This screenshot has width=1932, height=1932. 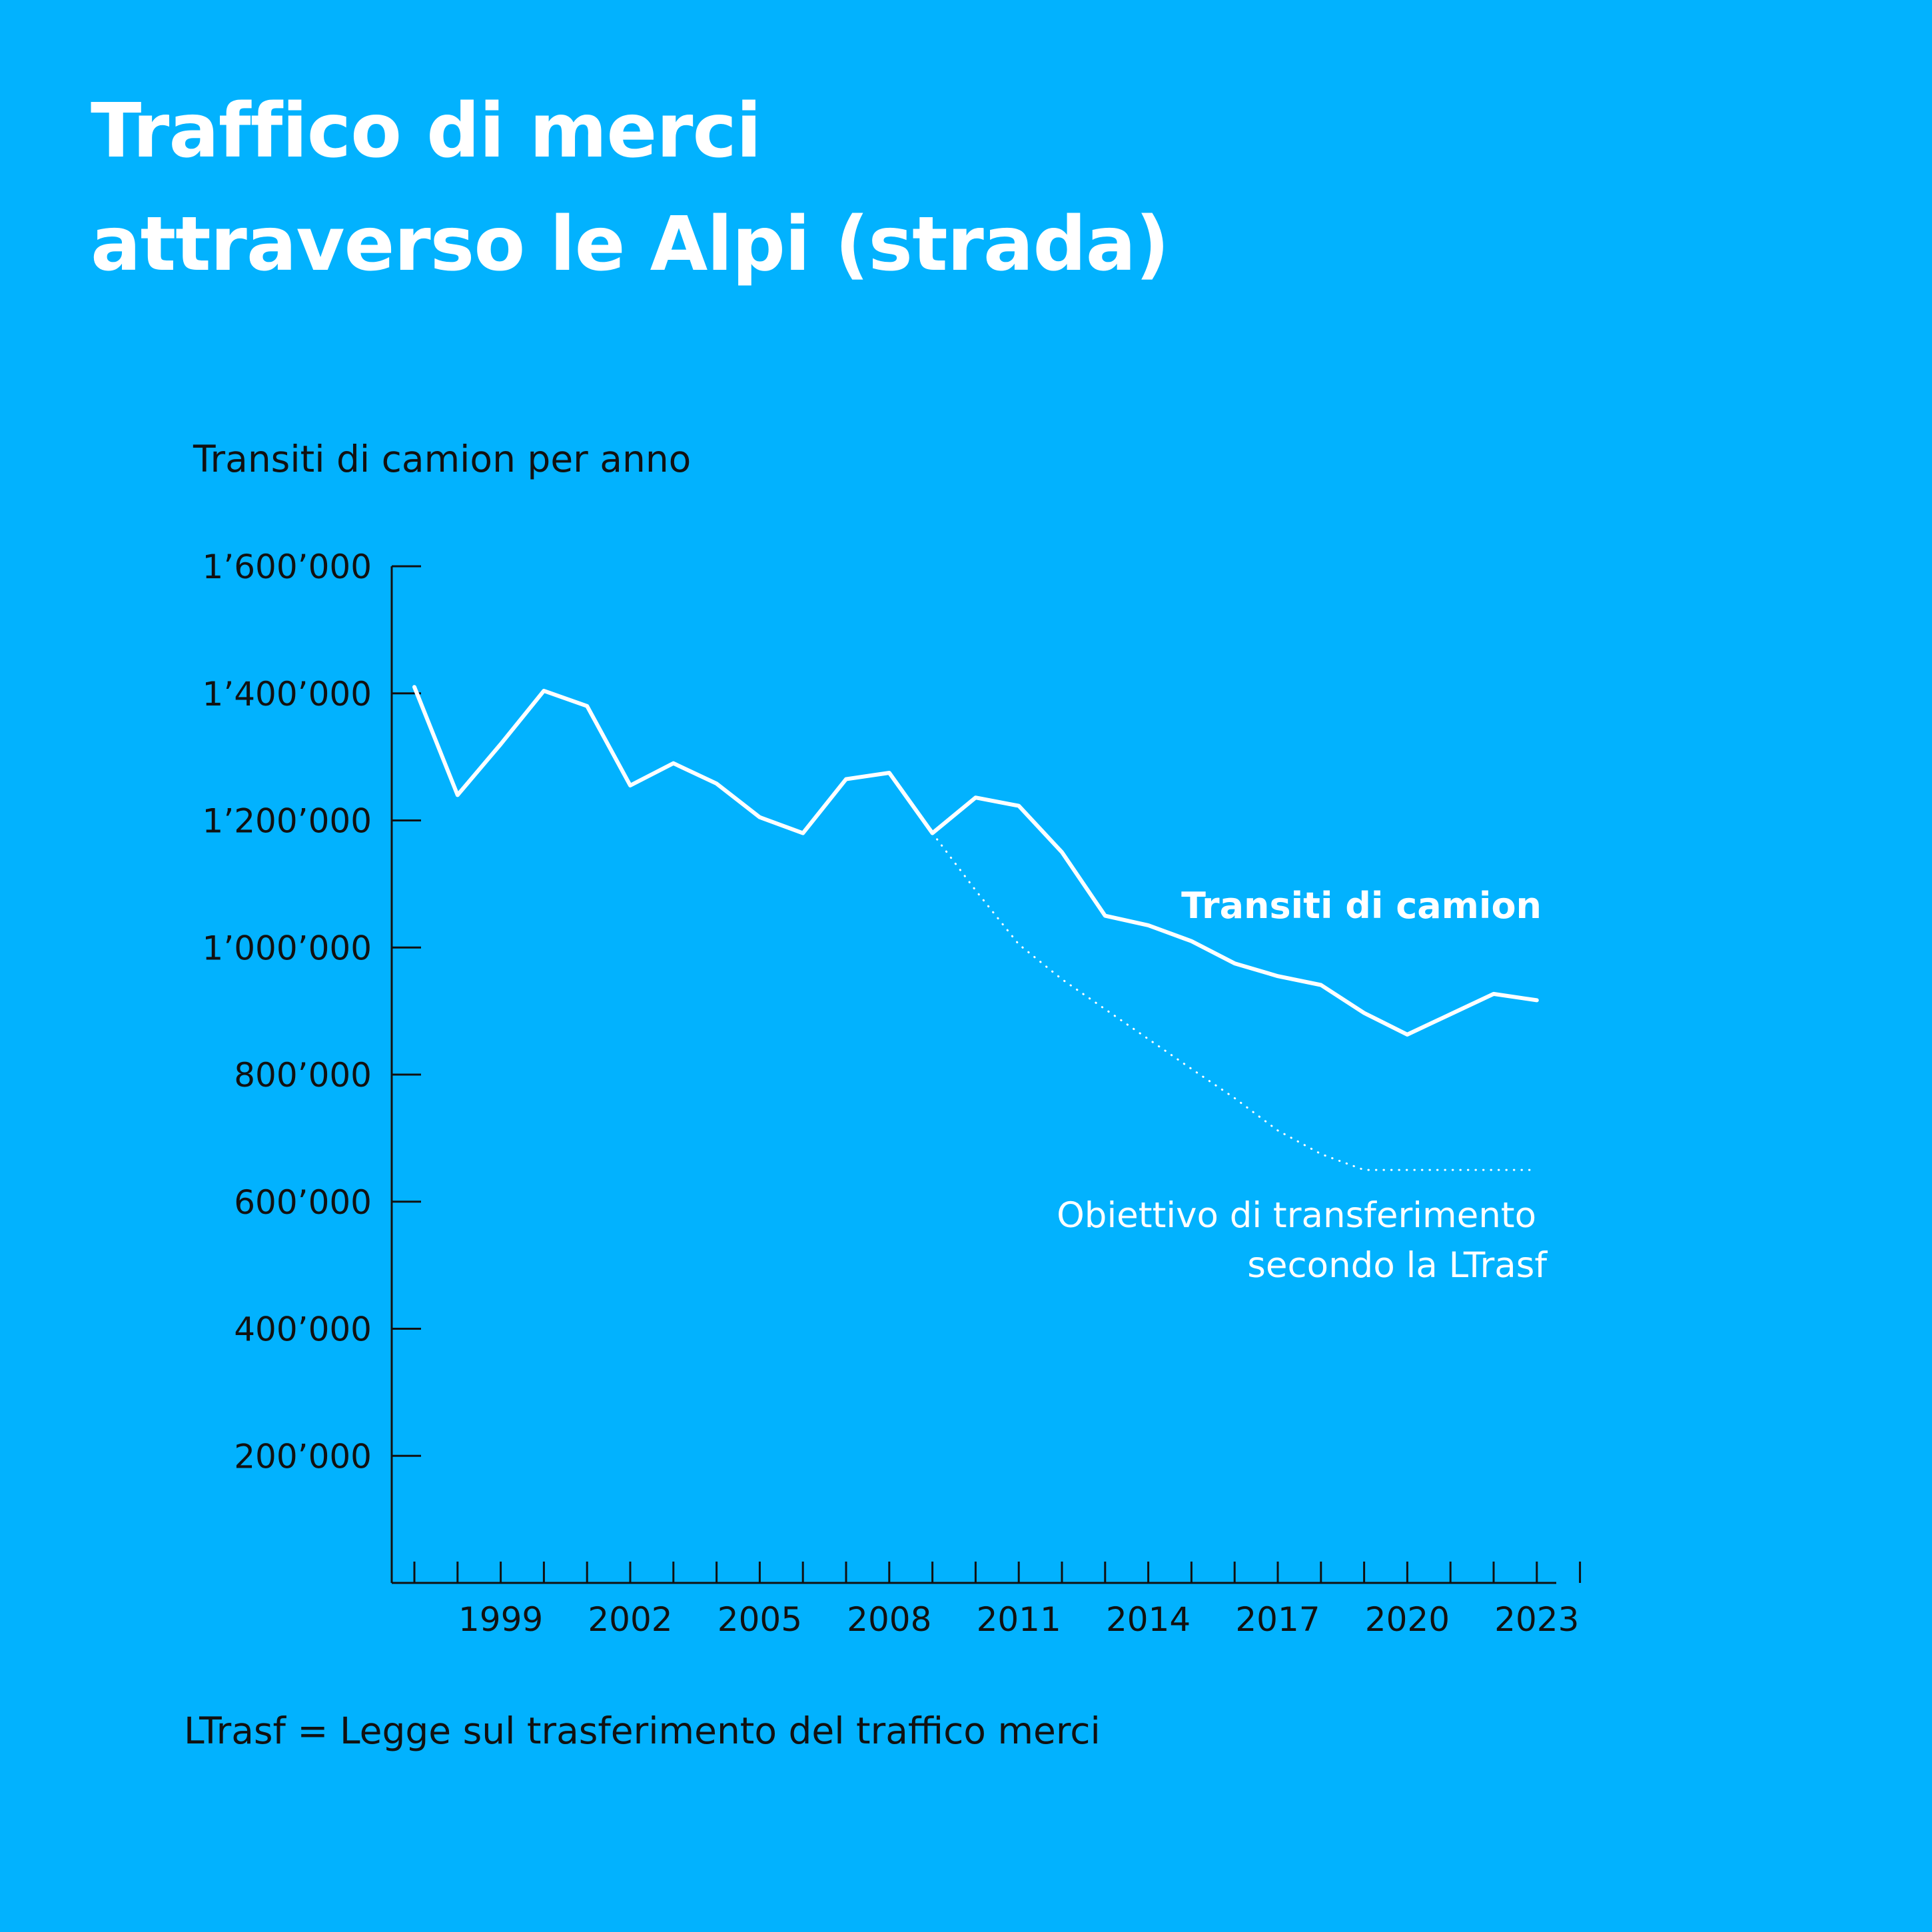 What do you see at coordinates (1019, 1619) in the screenshot?
I see `x-tick-label: 2011` at bounding box center [1019, 1619].